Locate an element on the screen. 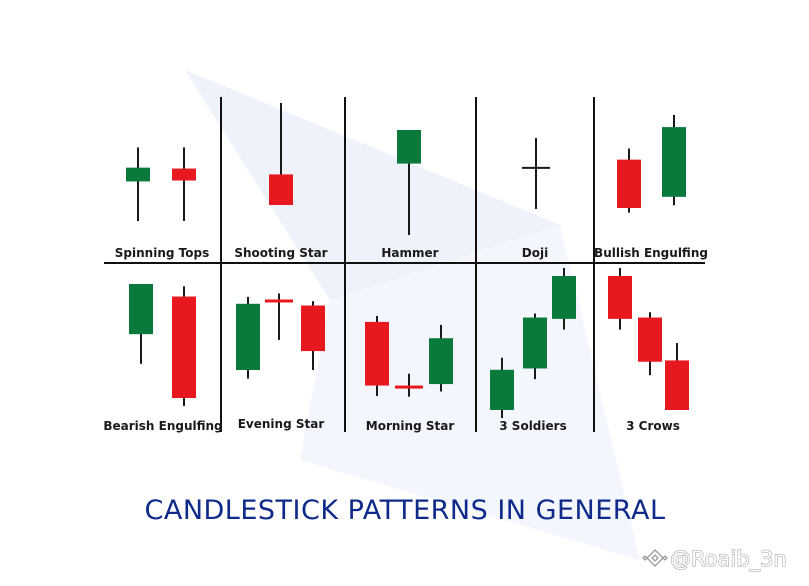 This screenshot has width=809, height=586. label-doji: Doji is located at coordinates (535, 253).